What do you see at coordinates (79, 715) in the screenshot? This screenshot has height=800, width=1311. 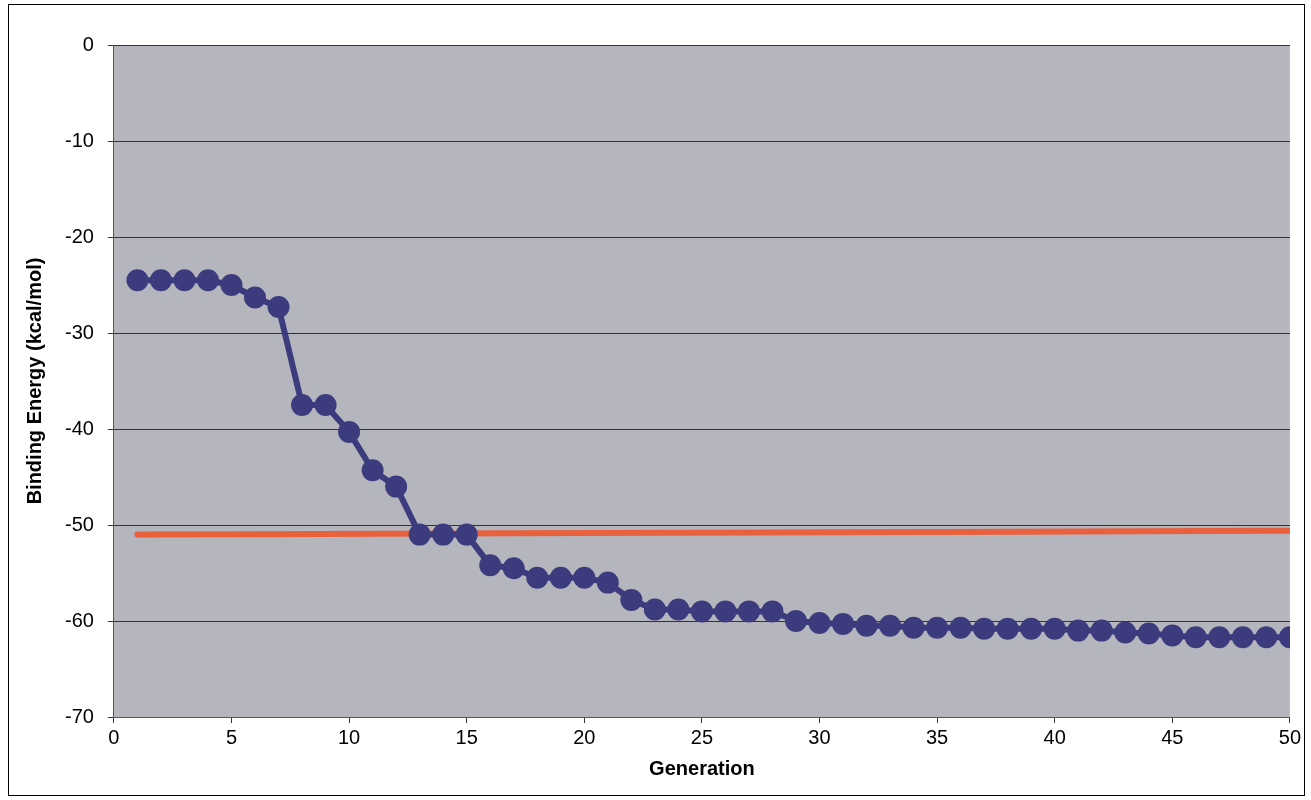 I see `y-tick-label: -70` at bounding box center [79, 715].